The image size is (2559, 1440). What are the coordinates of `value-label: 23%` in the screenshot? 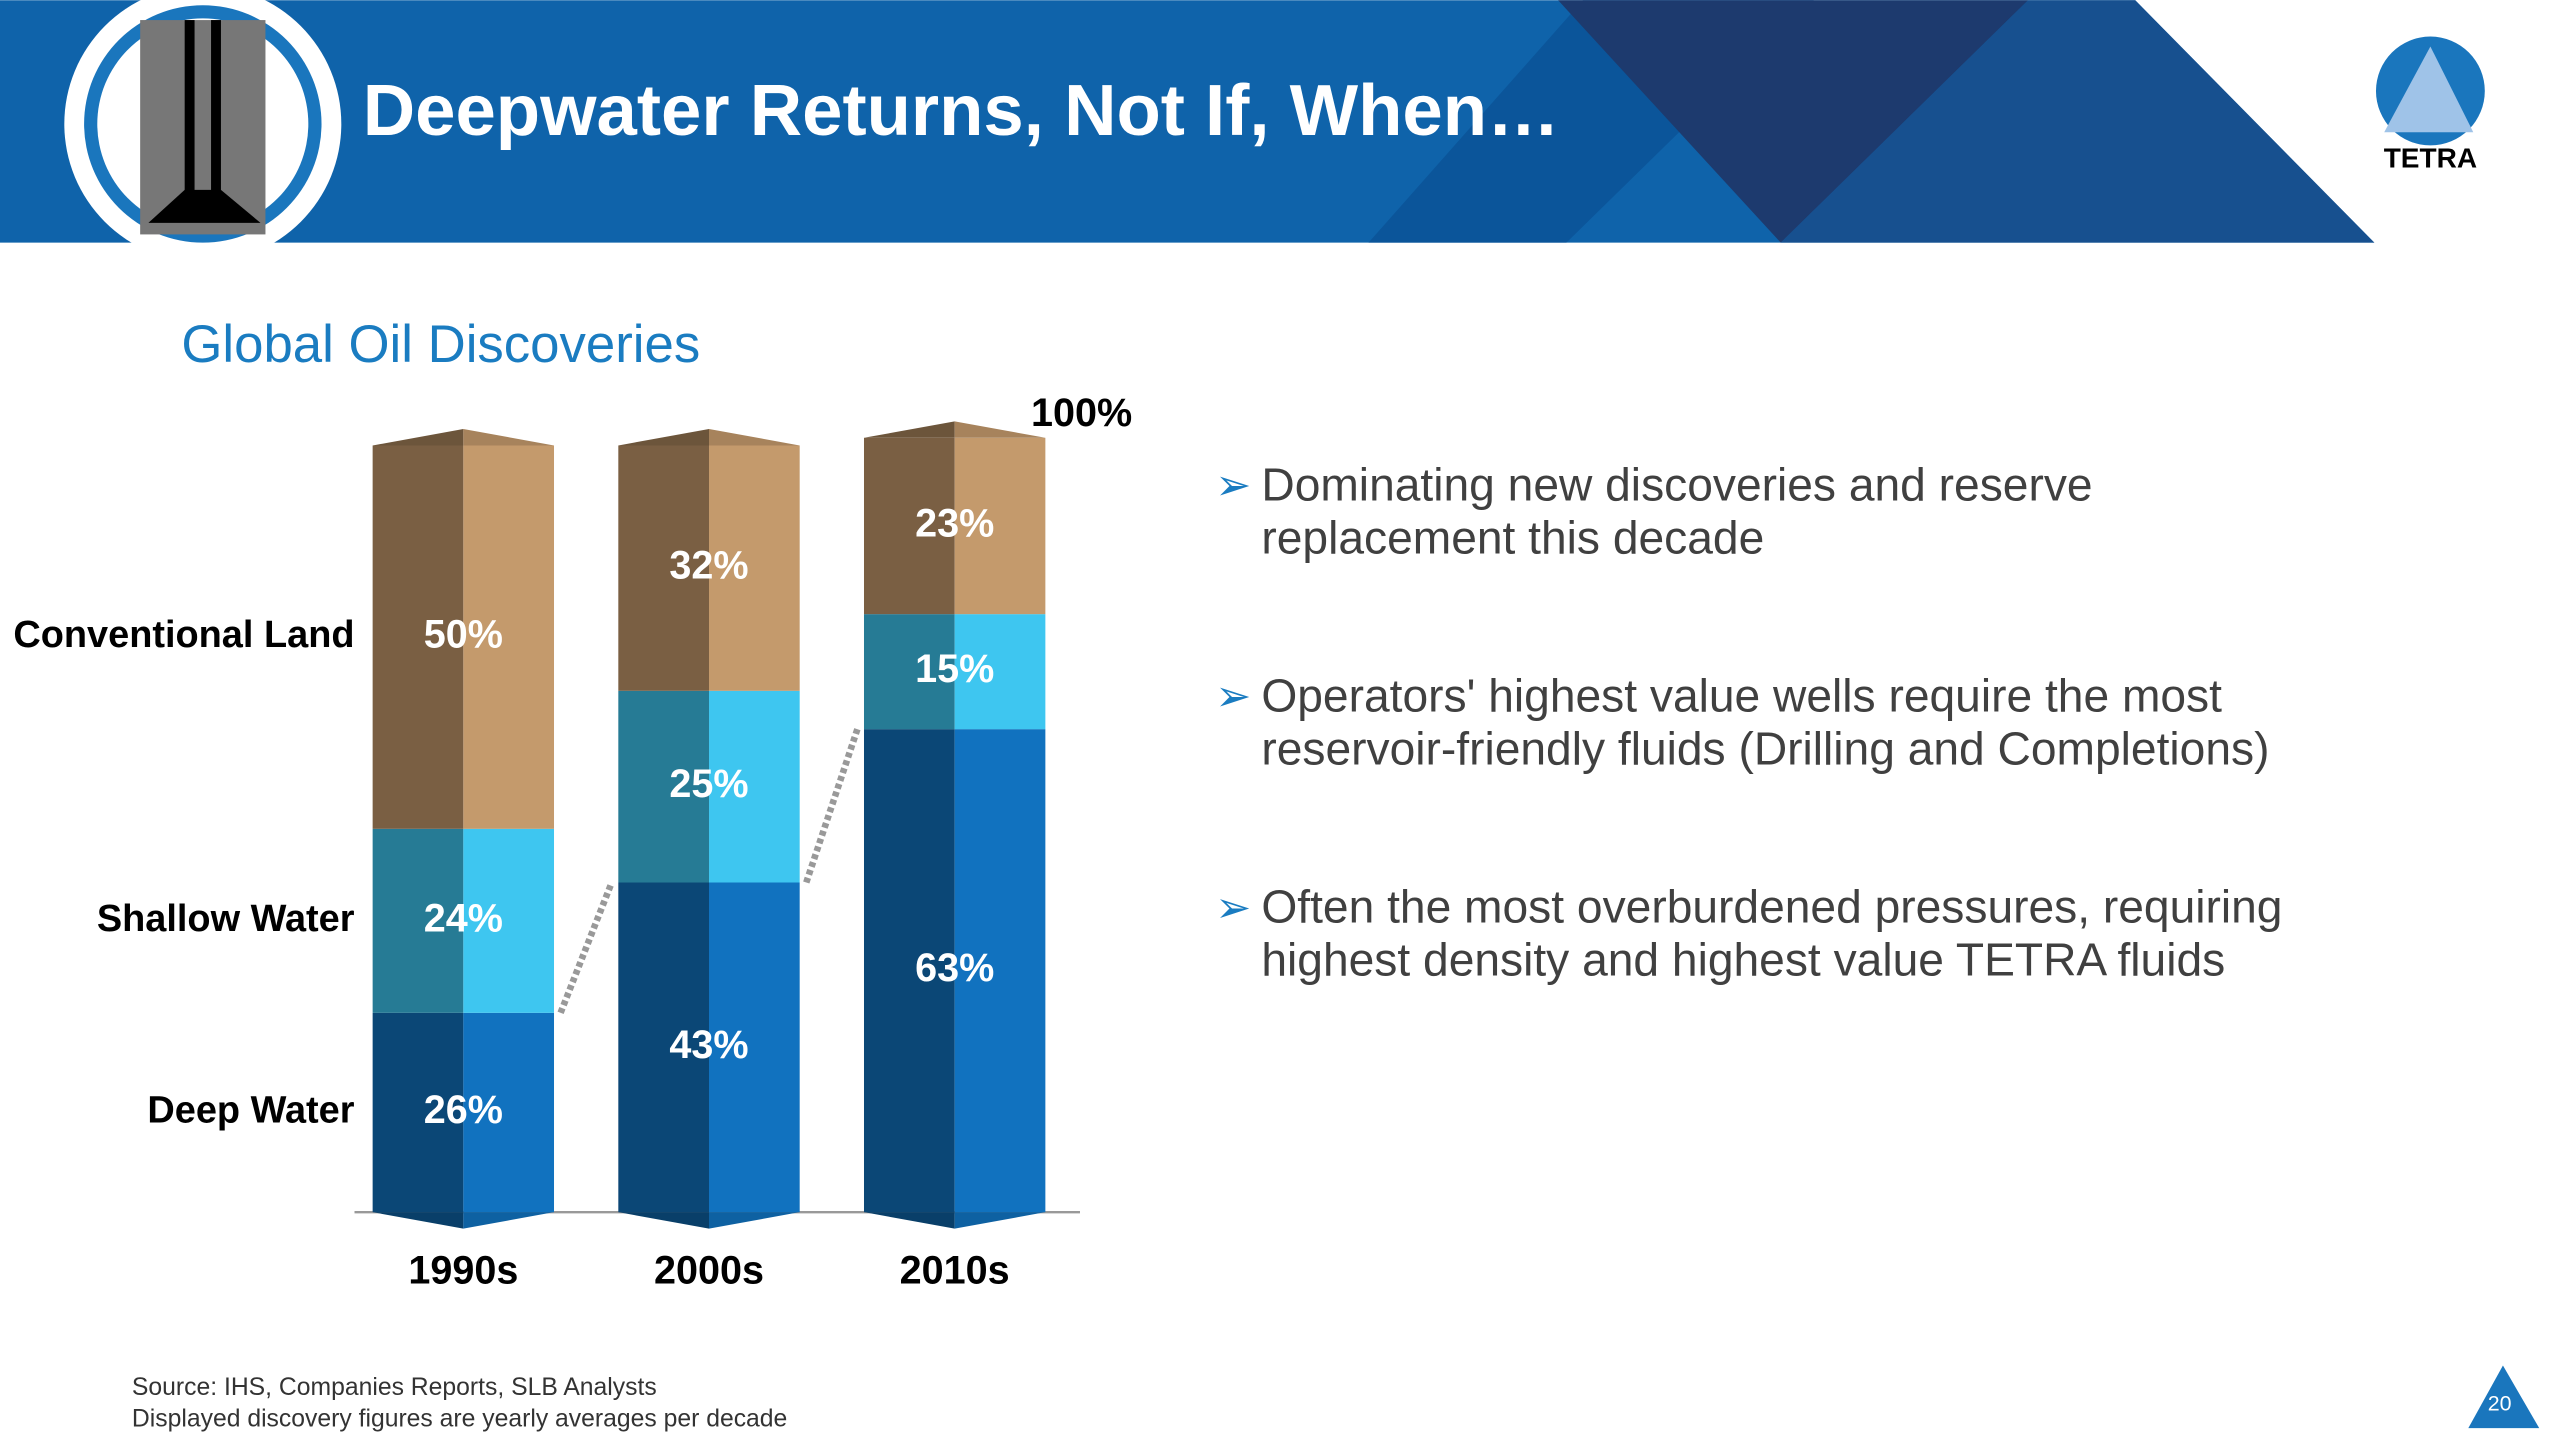 It's located at (954, 523).